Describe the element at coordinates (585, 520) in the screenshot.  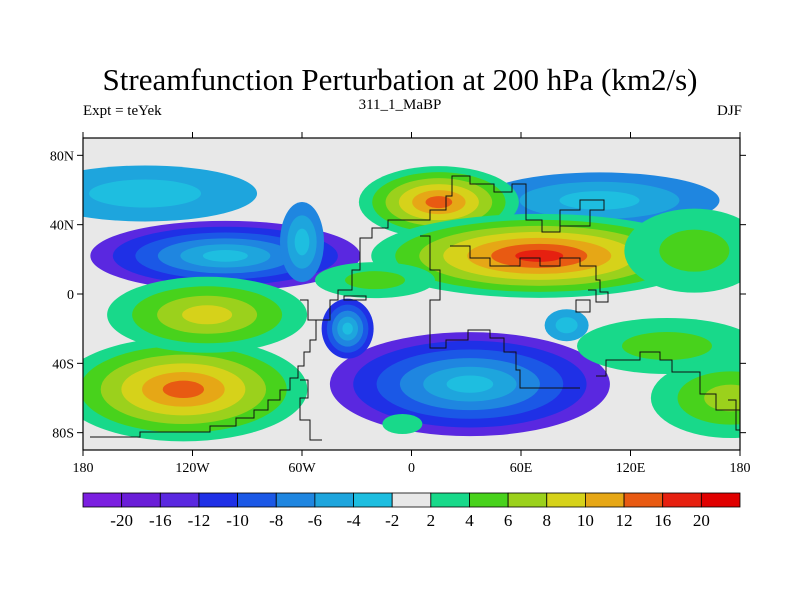
I see `colorbar-label: 10` at that location.